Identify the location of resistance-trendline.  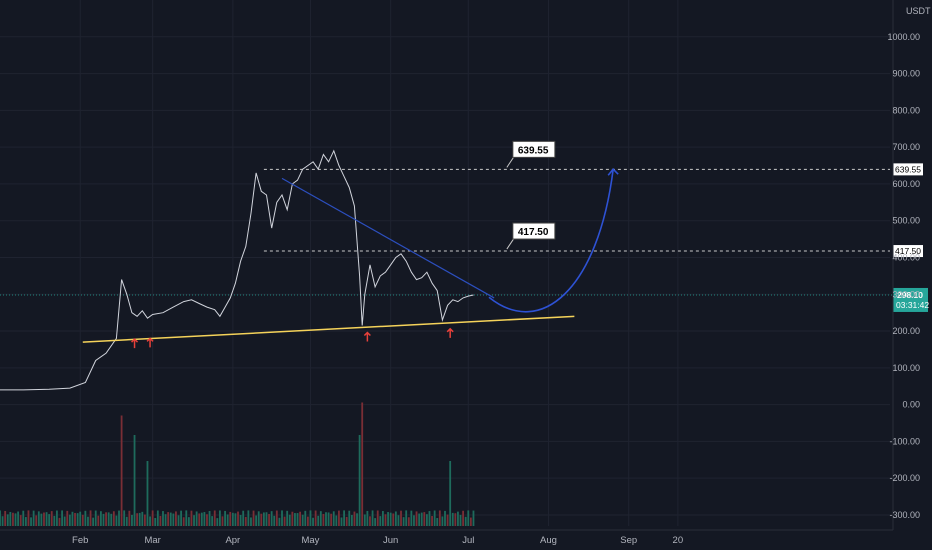
(388, 238).